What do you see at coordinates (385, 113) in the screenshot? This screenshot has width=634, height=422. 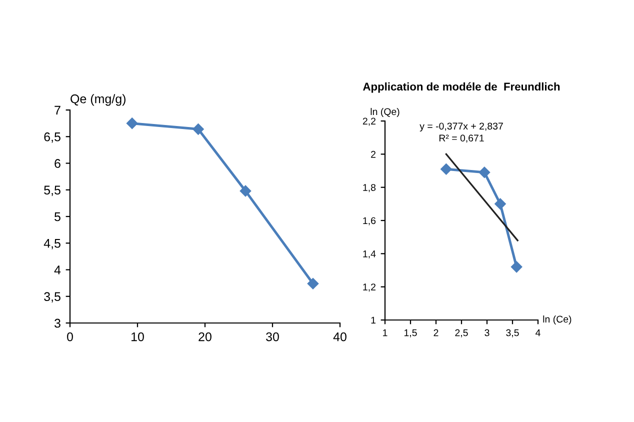 I see `y-axis-title: ln (Qe)` at bounding box center [385, 113].